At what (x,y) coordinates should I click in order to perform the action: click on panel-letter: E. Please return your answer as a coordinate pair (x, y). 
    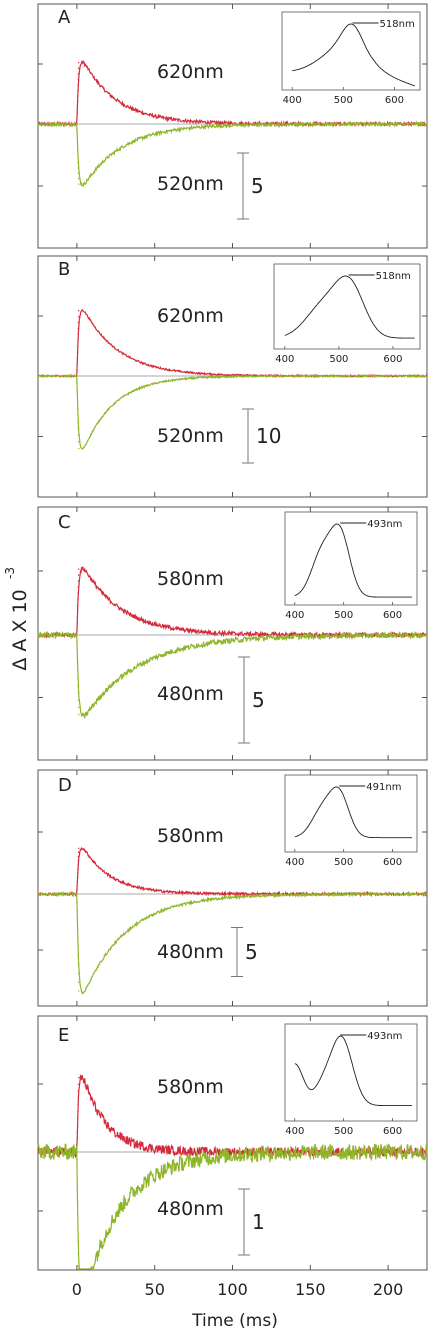
    Looking at the image, I should click on (63, 1035).